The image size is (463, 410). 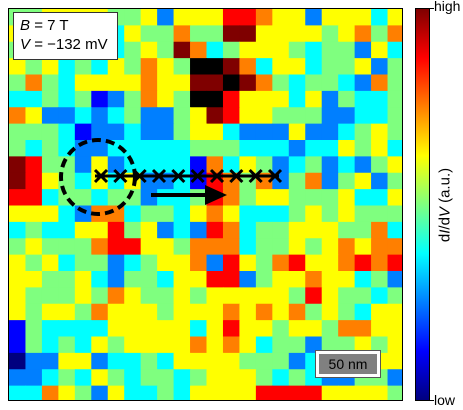 What do you see at coordinates (51, 25) in the screenshot?
I see `field-value: = 7 T` at bounding box center [51, 25].